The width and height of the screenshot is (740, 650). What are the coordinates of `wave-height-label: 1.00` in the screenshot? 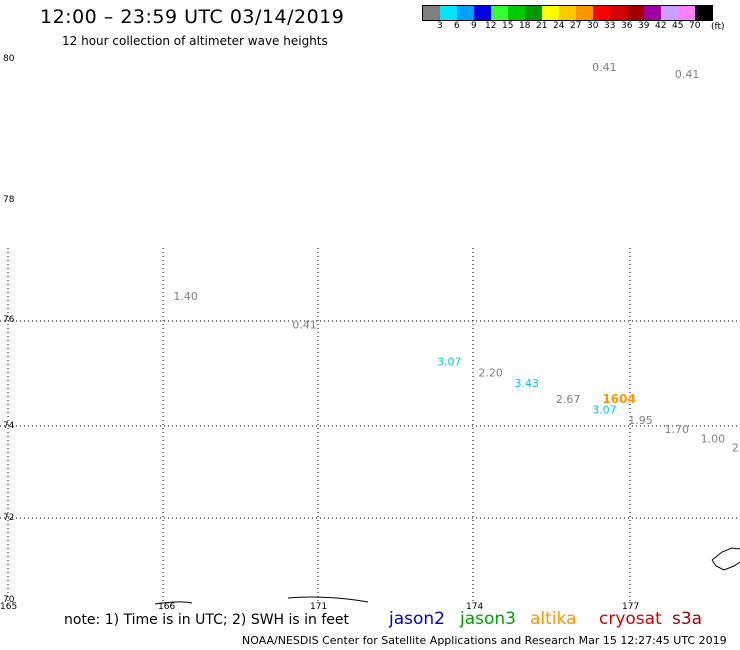 It's located at (713, 438).